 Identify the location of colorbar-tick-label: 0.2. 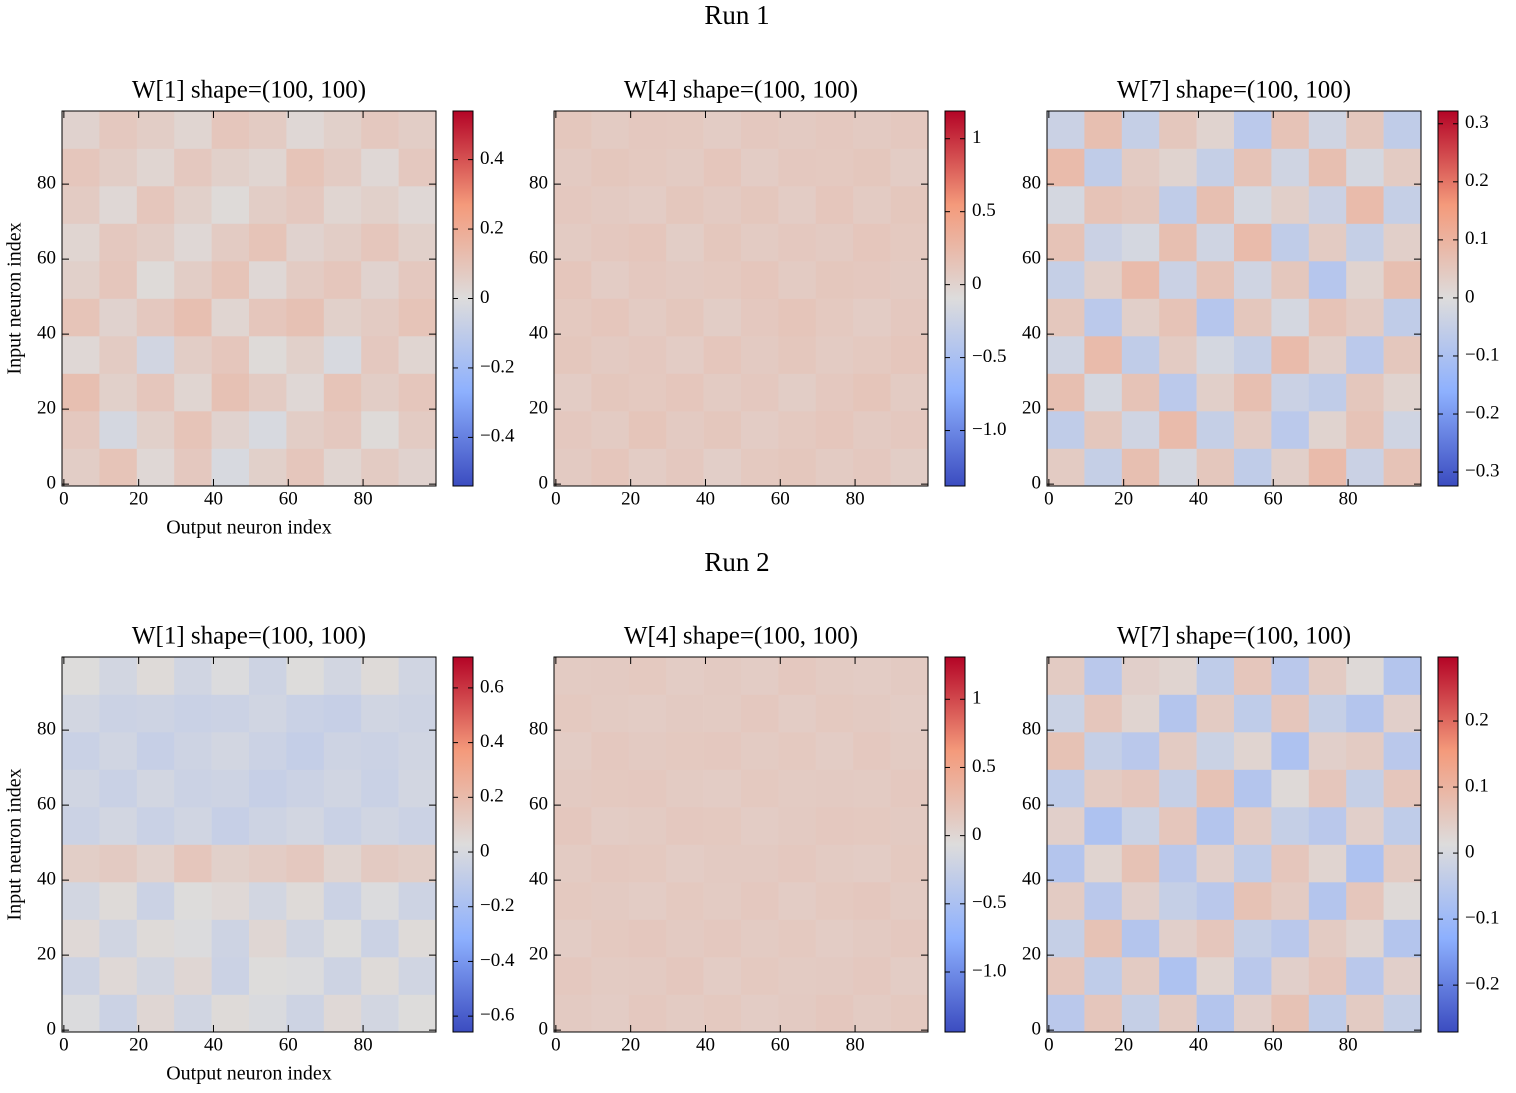
(492, 227).